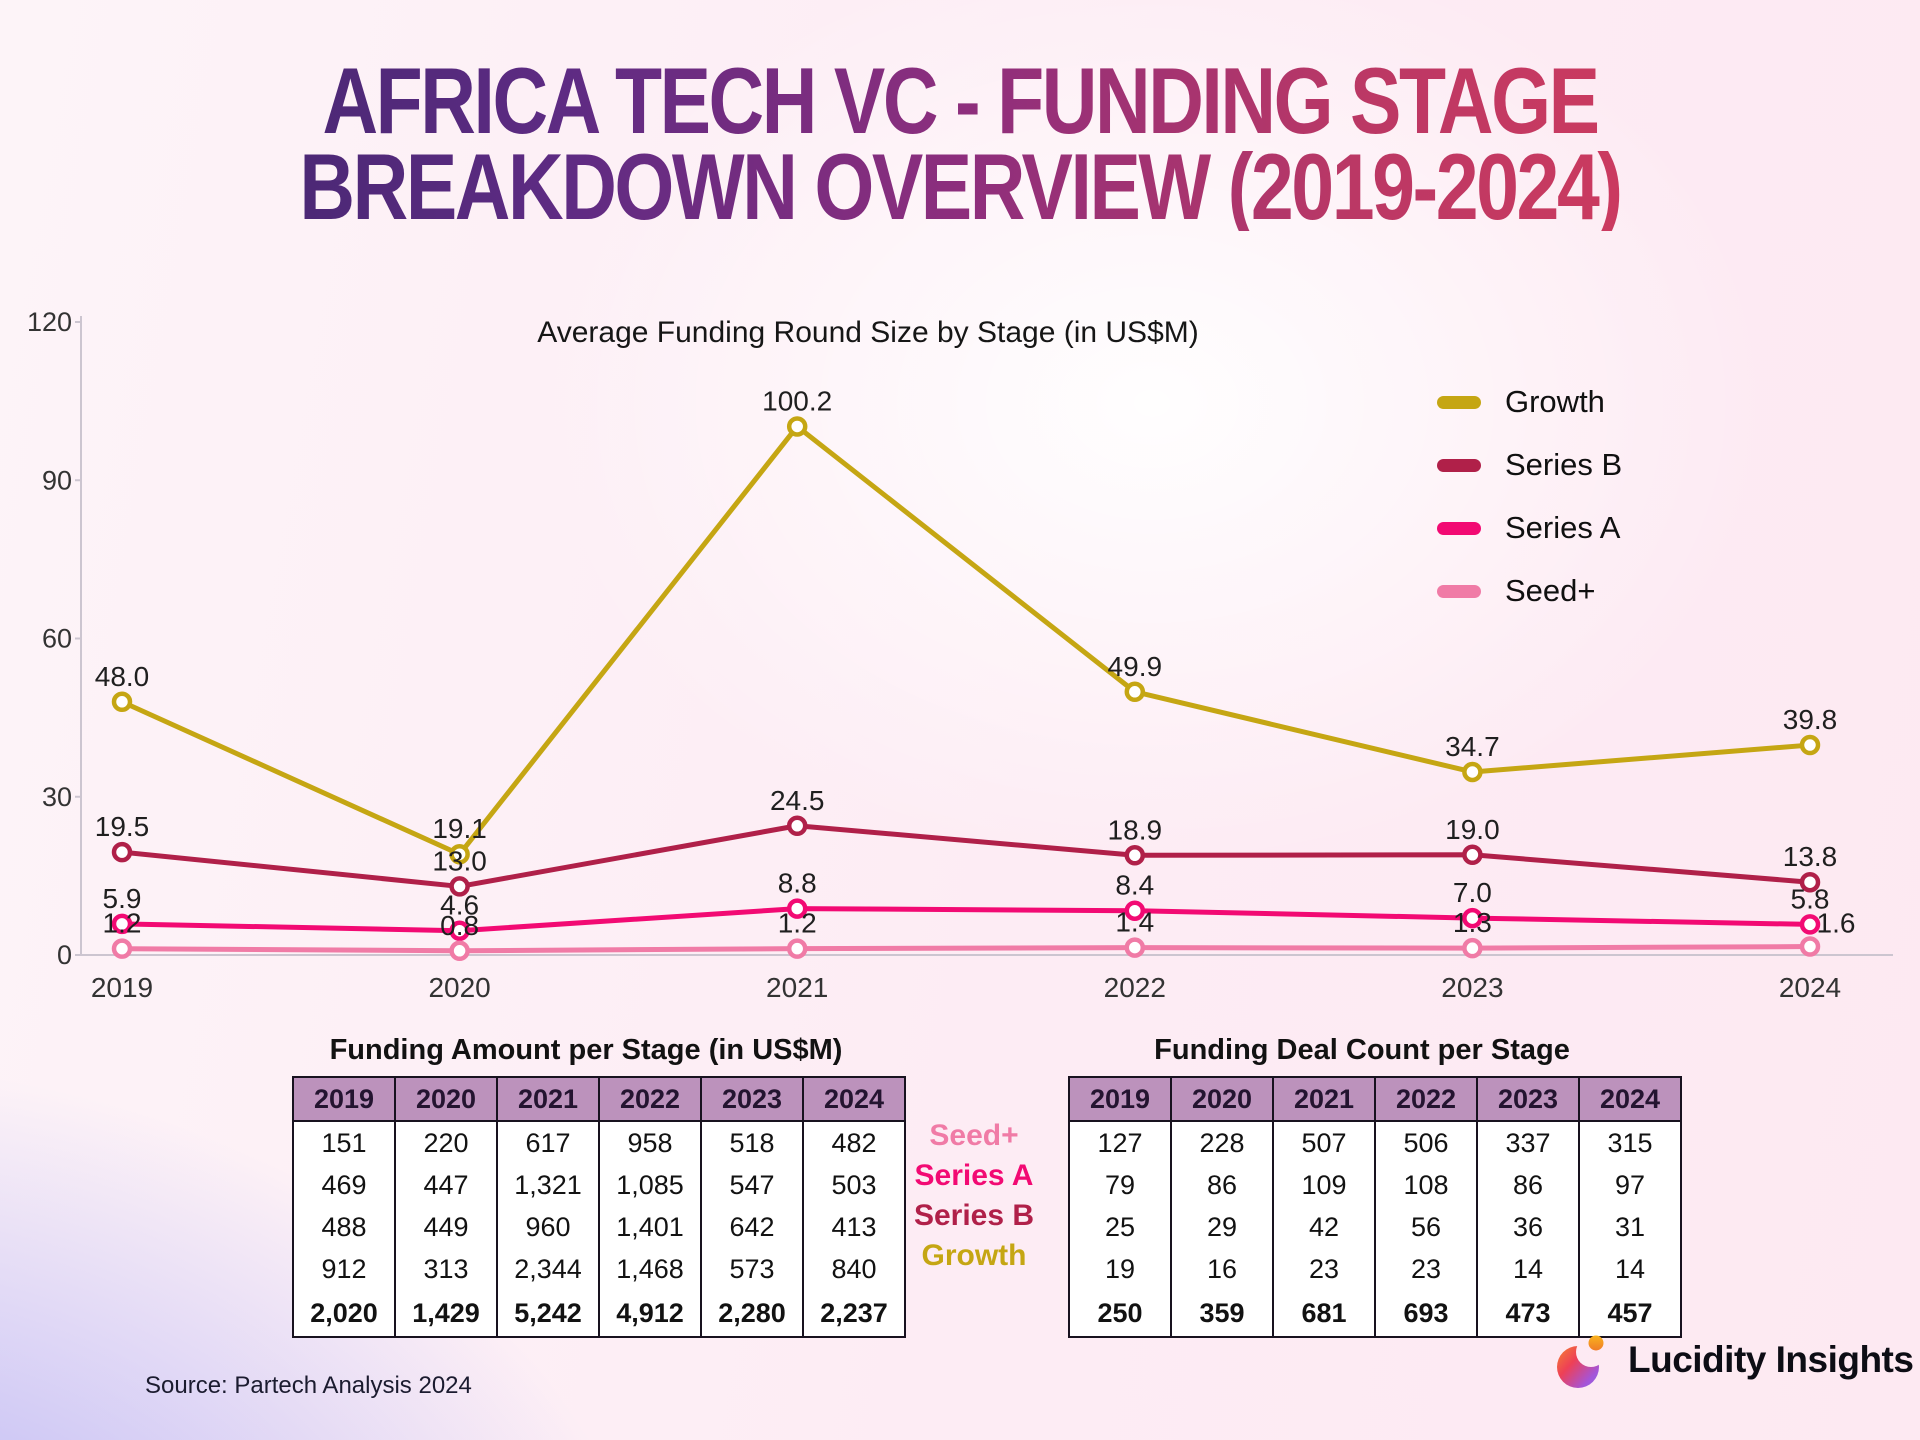 The height and width of the screenshot is (1440, 1920). What do you see at coordinates (459, 925) in the screenshot?
I see `data-label: 0.8` at bounding box center [459, 925].